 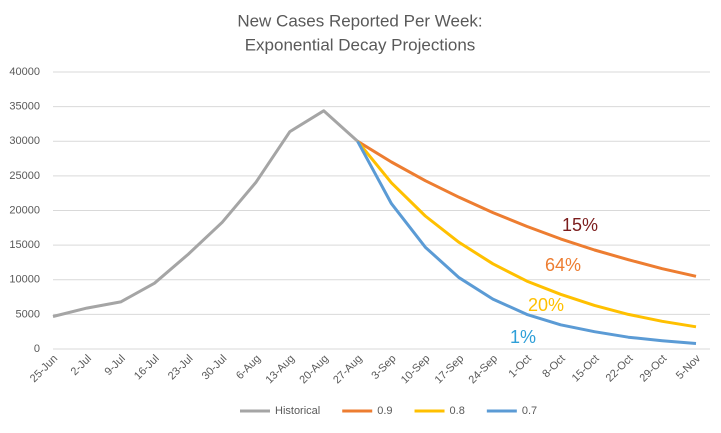 I want to click on y-tick-label: 10000, so click(x=24, y=280).